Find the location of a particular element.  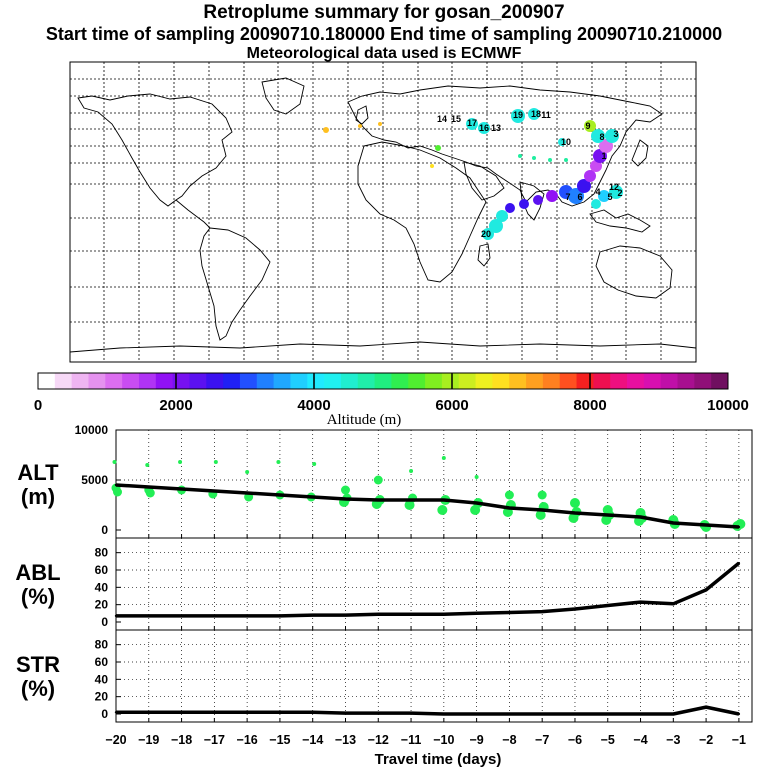

panel-label: STR is located at coordinates (38, 664).